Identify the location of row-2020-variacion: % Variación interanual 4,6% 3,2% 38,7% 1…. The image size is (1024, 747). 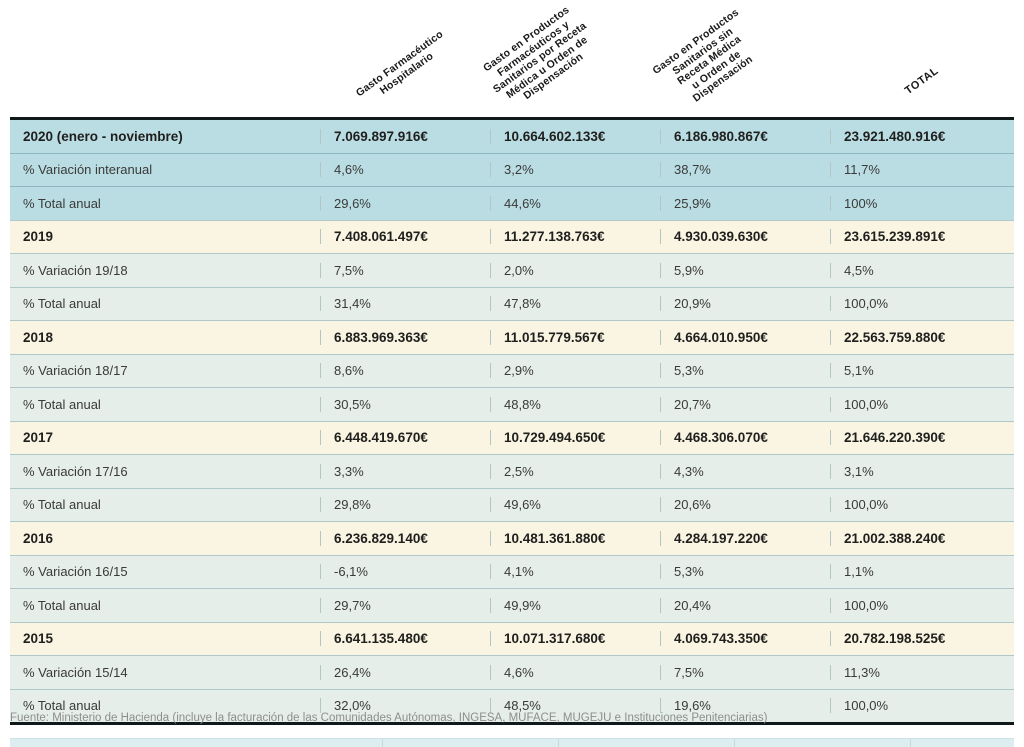
(512, 169).